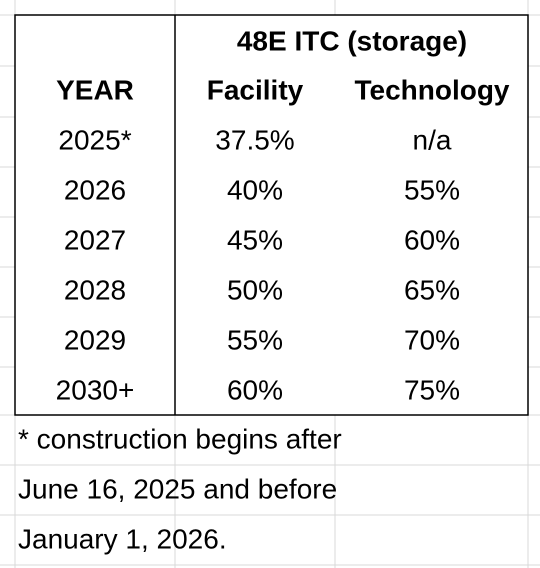 The width and height of the screenshot is (540, 568). What do you see at coordinates (432, 289) in the screenshot?
I see `table-cell: 65%` at bounding box center [432, 289].